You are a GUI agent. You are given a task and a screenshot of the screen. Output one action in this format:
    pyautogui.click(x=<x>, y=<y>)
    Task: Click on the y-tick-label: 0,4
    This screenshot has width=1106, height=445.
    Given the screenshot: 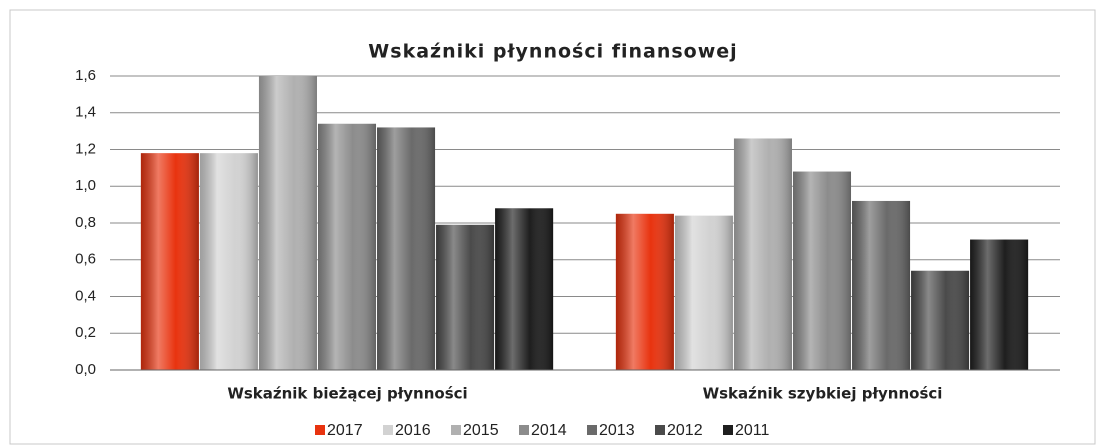 What is the action you would take?
    pyautogui.click(x=85, y=295)
    